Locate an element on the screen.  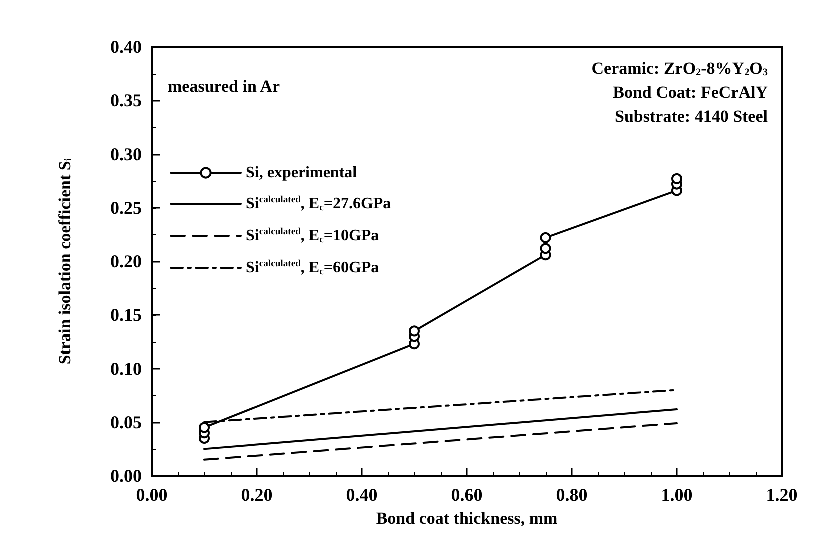
y-tick-label: 0.35 is located at coordinates (126, 100).